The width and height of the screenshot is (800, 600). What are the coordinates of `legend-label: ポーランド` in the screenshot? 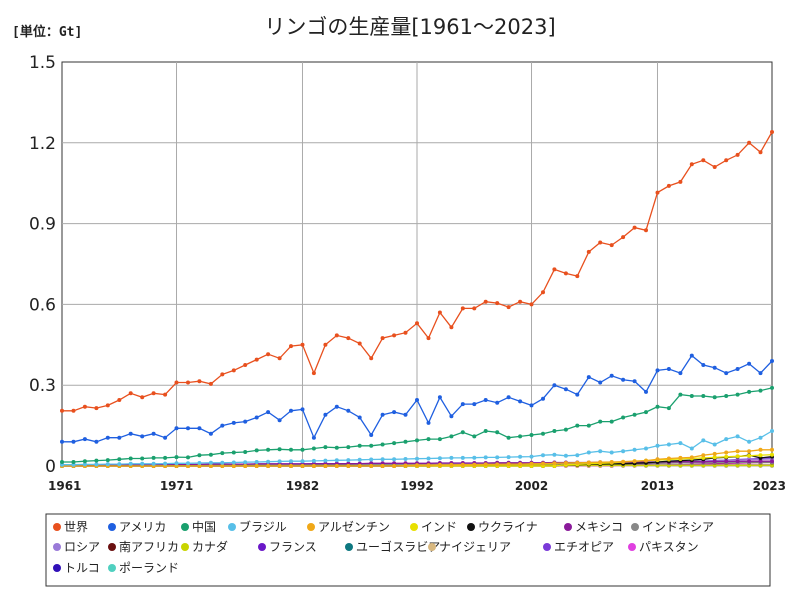 It's located at (149, 568).